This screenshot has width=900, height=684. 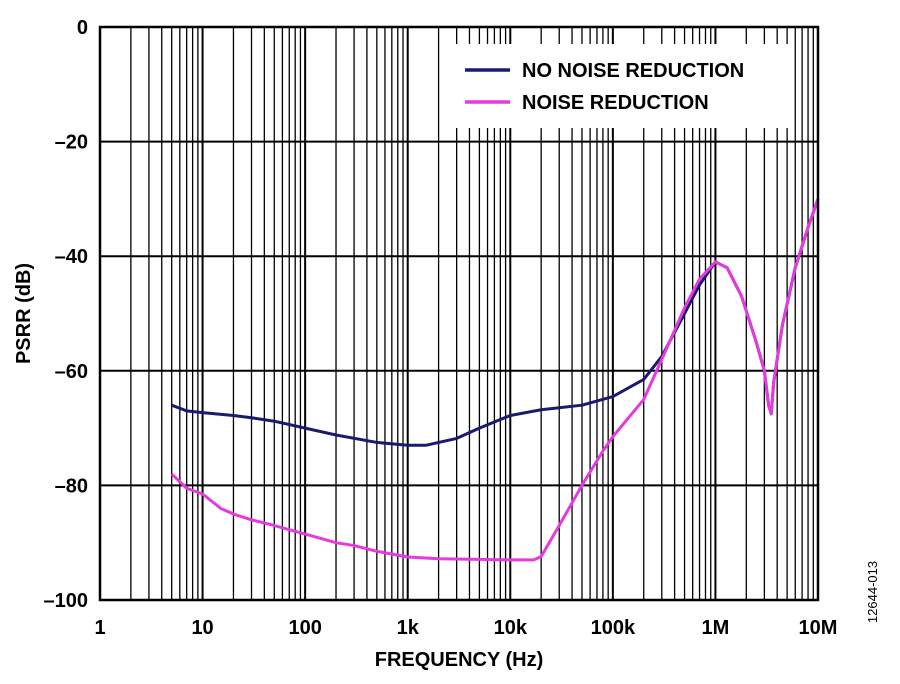 What do you see at coordinates (71, 143) in the screenshot?
I see `y-tick-label: –20` at bounding box center [71, 143].